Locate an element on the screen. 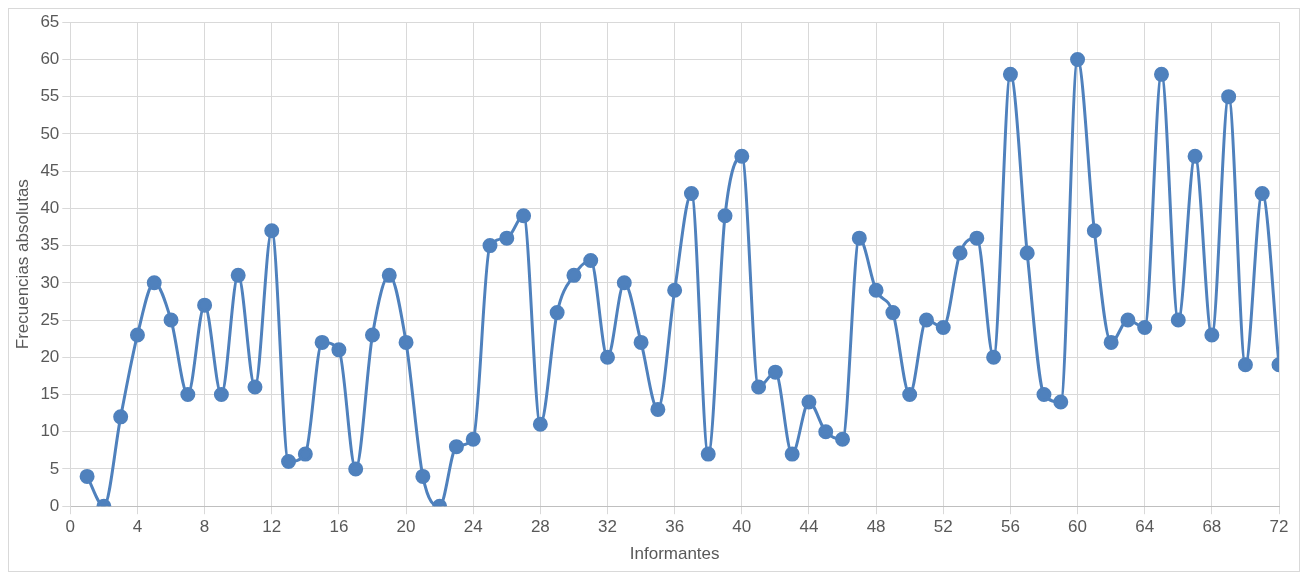 The height and width of the screenshot is (580, 1307). x-tick-label: 32 is located at coordinates (607, 527).